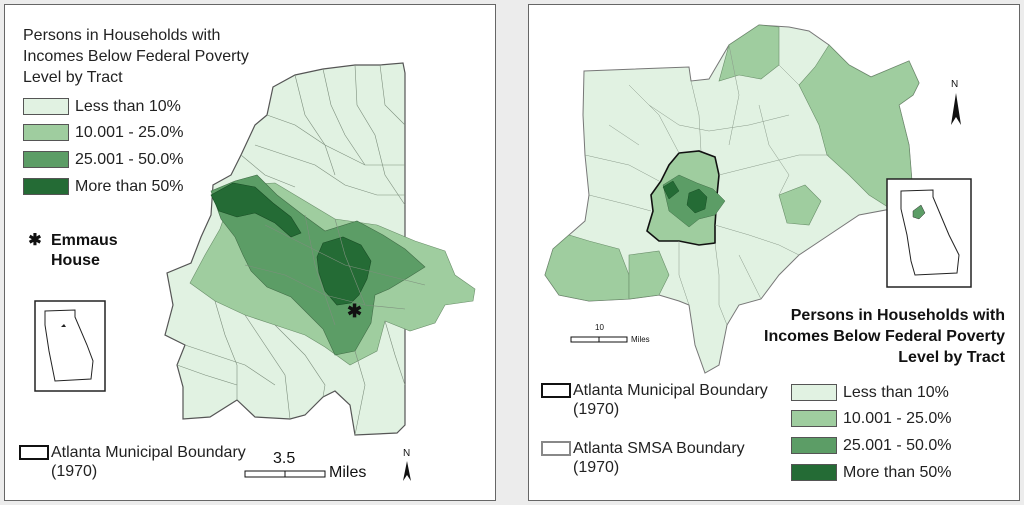 The height and width of the screenshot is (505, 1024). What do you see at coordinates (35, 240) in the screenshot?
I see `asterisk-icon: ✱` at bounding box center [35, 240].